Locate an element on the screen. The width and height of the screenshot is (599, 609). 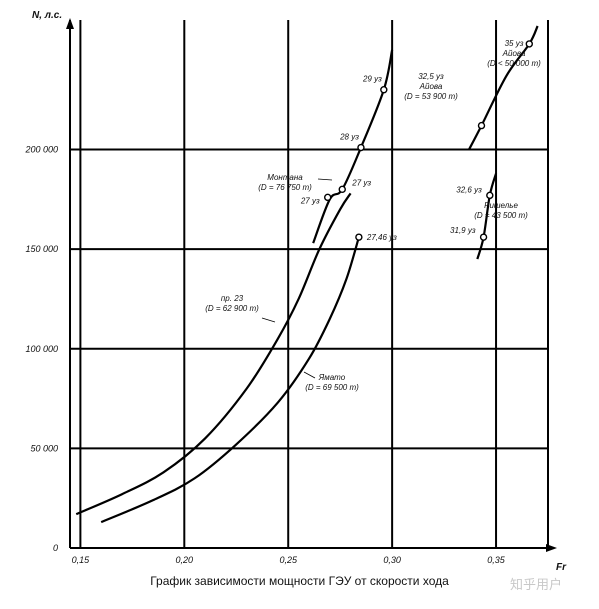
series-label-montana: Монтана is located at coordinates (285, 177).